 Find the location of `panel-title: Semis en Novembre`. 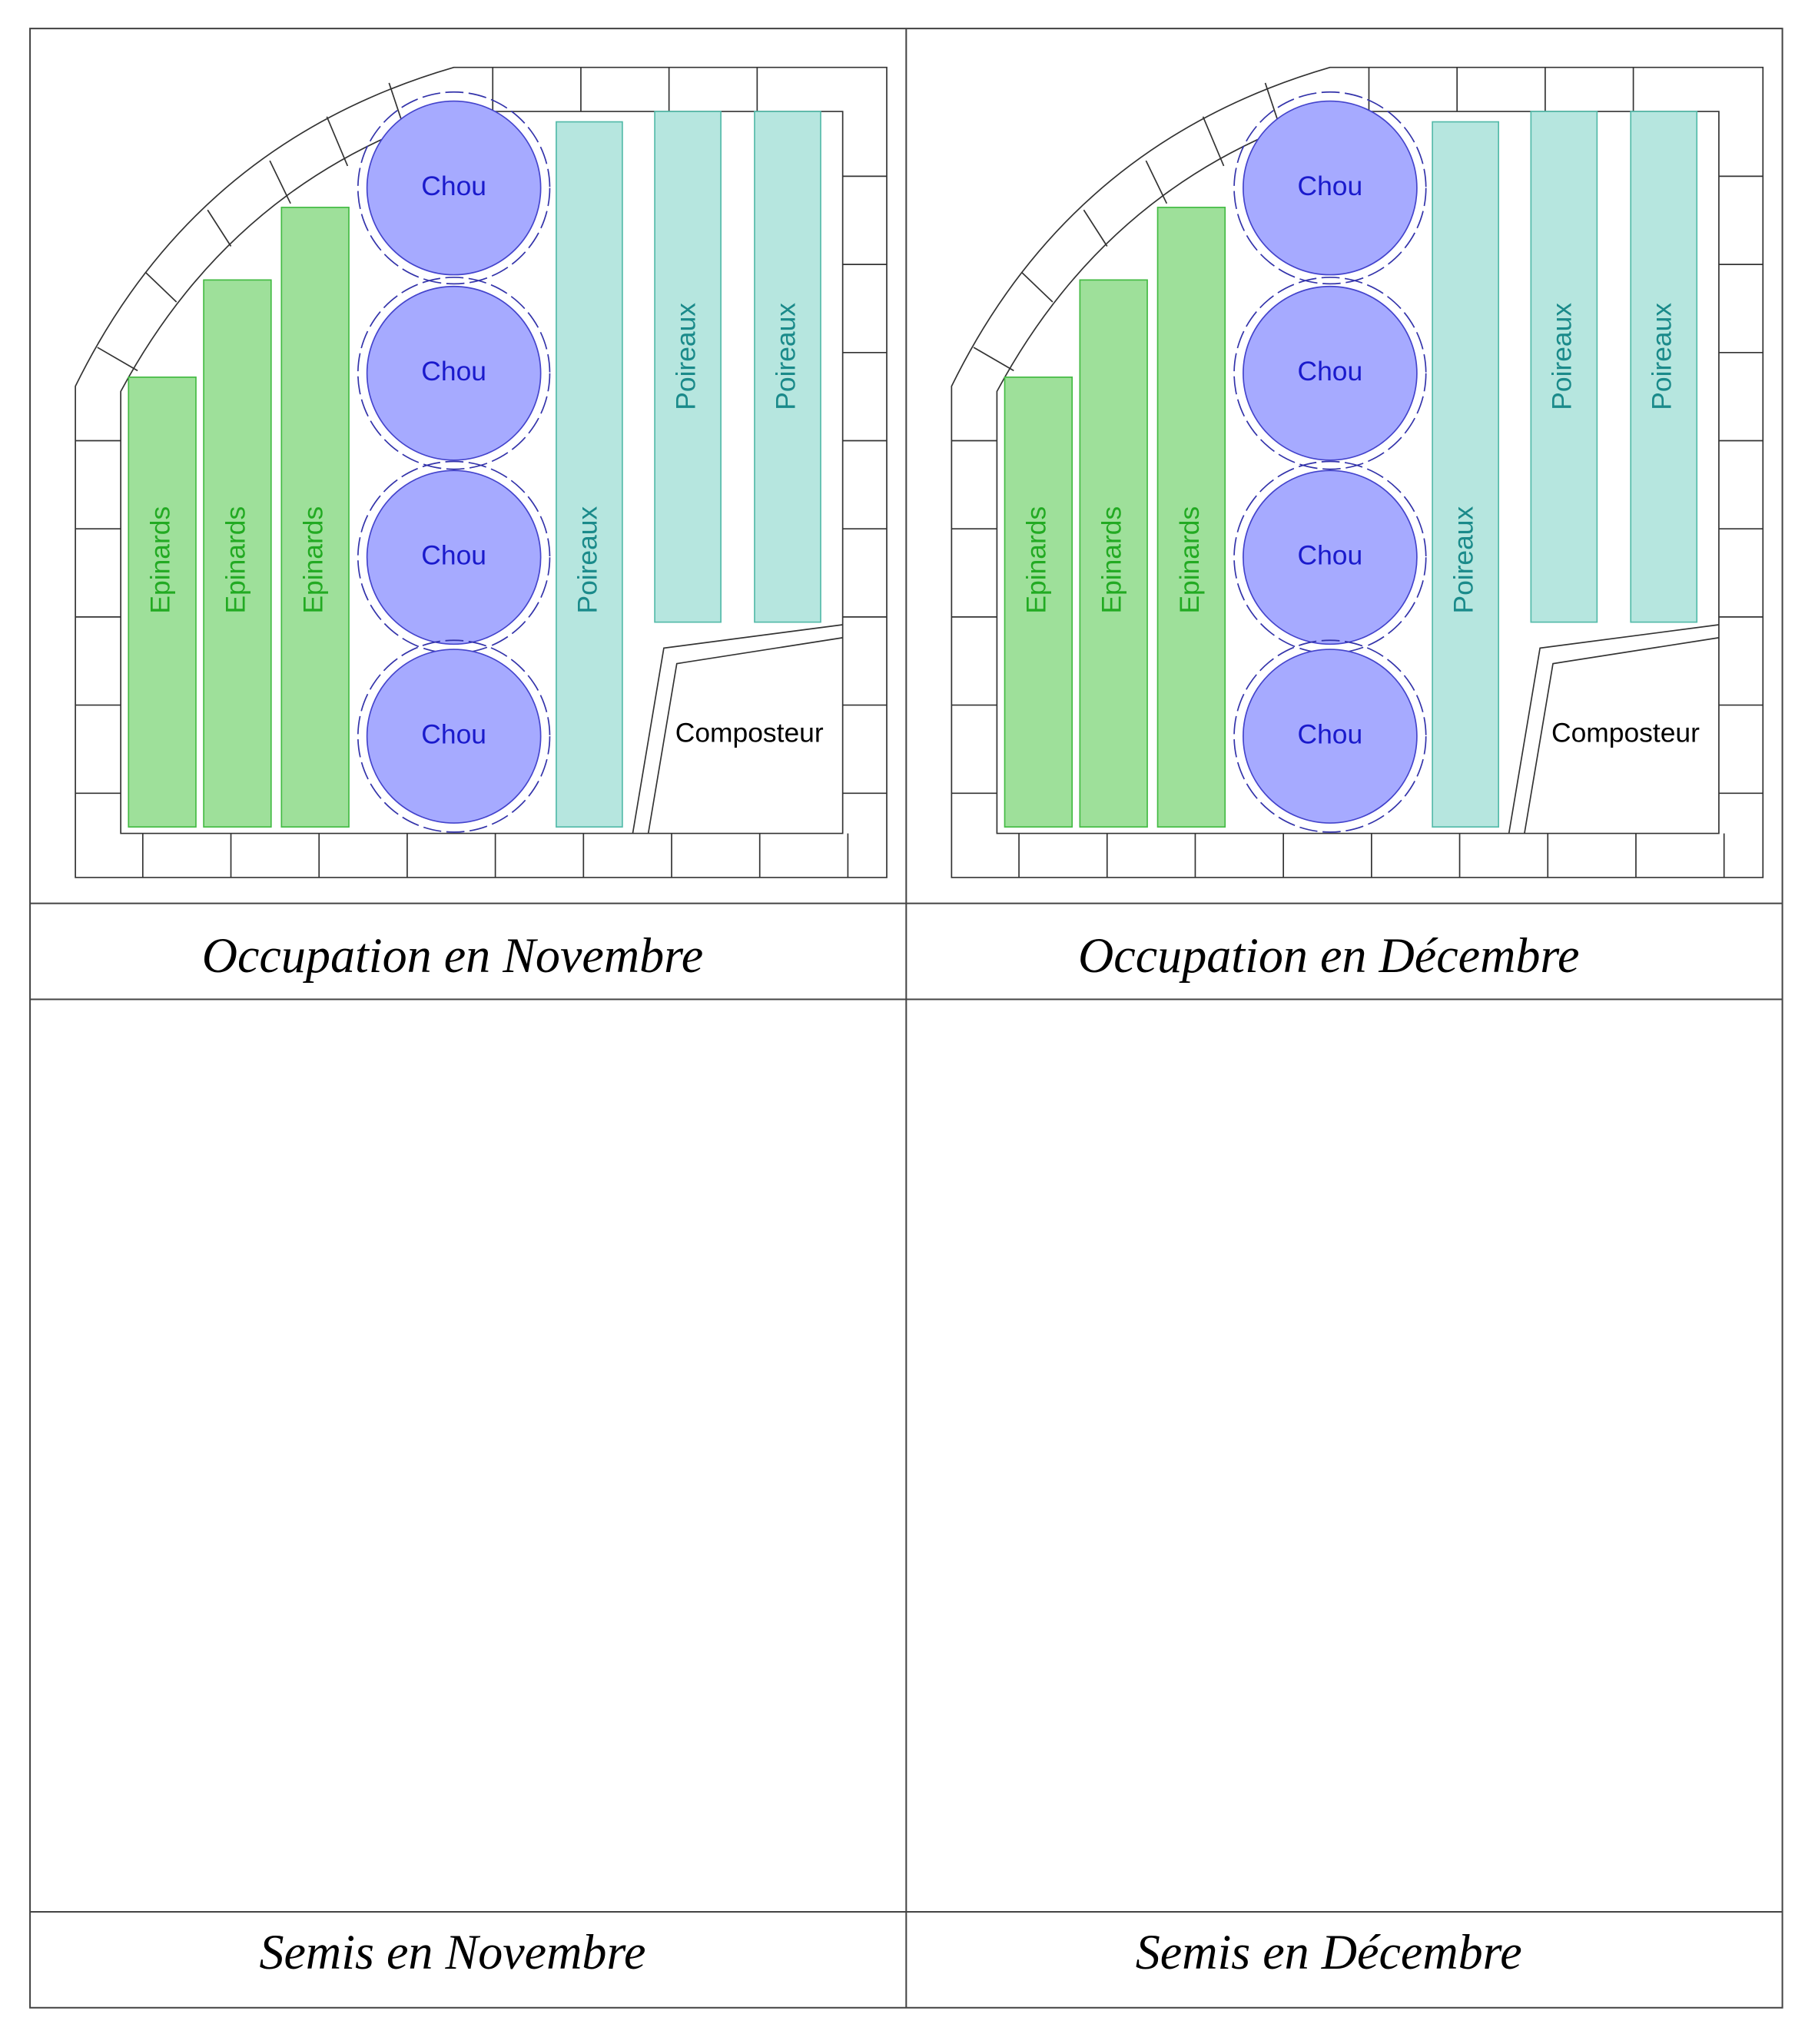

panel-title: Semis en Novembre is located at coordinates (452, 1952).